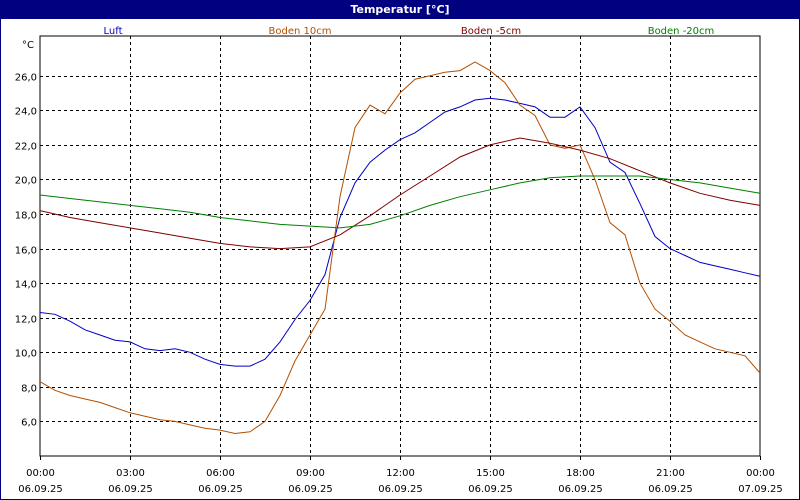  What do you see at coordinates (400, 473) in the screenshot?
I see `x-tick-time: 12:00` at bounding box center [400, 473].